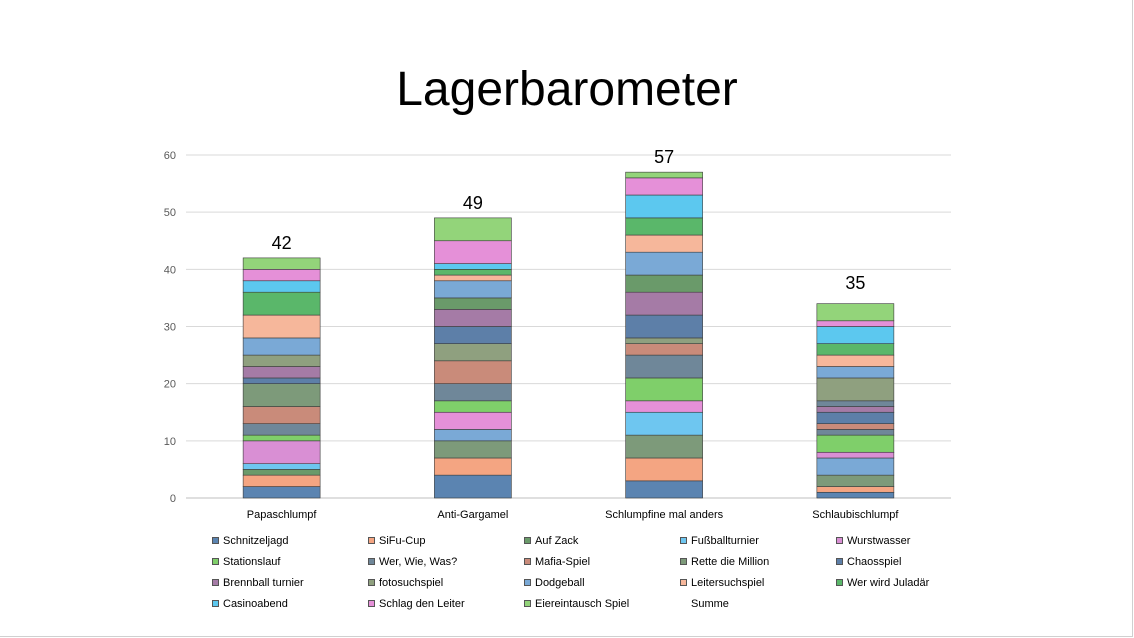  Describe the element at coordinates (758, 540) in the screenshot. I see `legend-item-fußballturnier: Fußballturnier` at that location.